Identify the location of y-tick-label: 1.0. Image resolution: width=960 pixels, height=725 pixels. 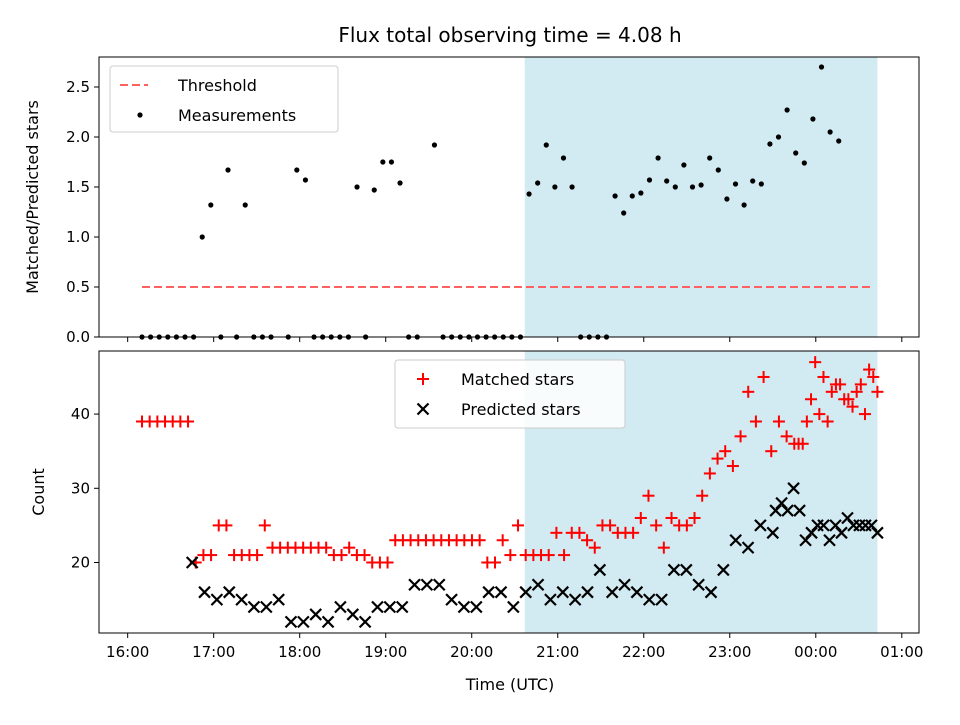
(78, 237).